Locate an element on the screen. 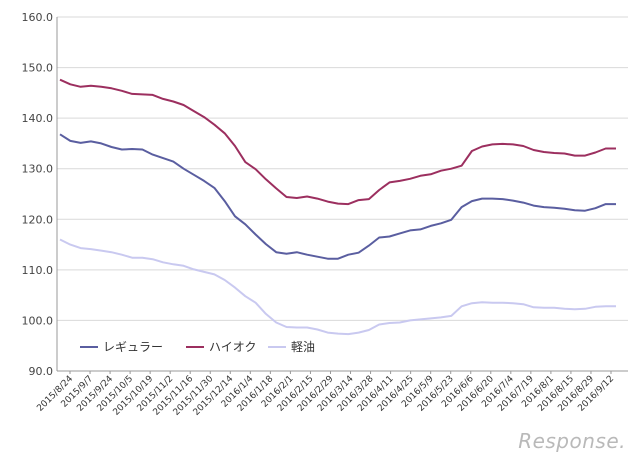 The image size is (640, 461). y-tick-label: 110.0 is located at coordinates (38, 270).